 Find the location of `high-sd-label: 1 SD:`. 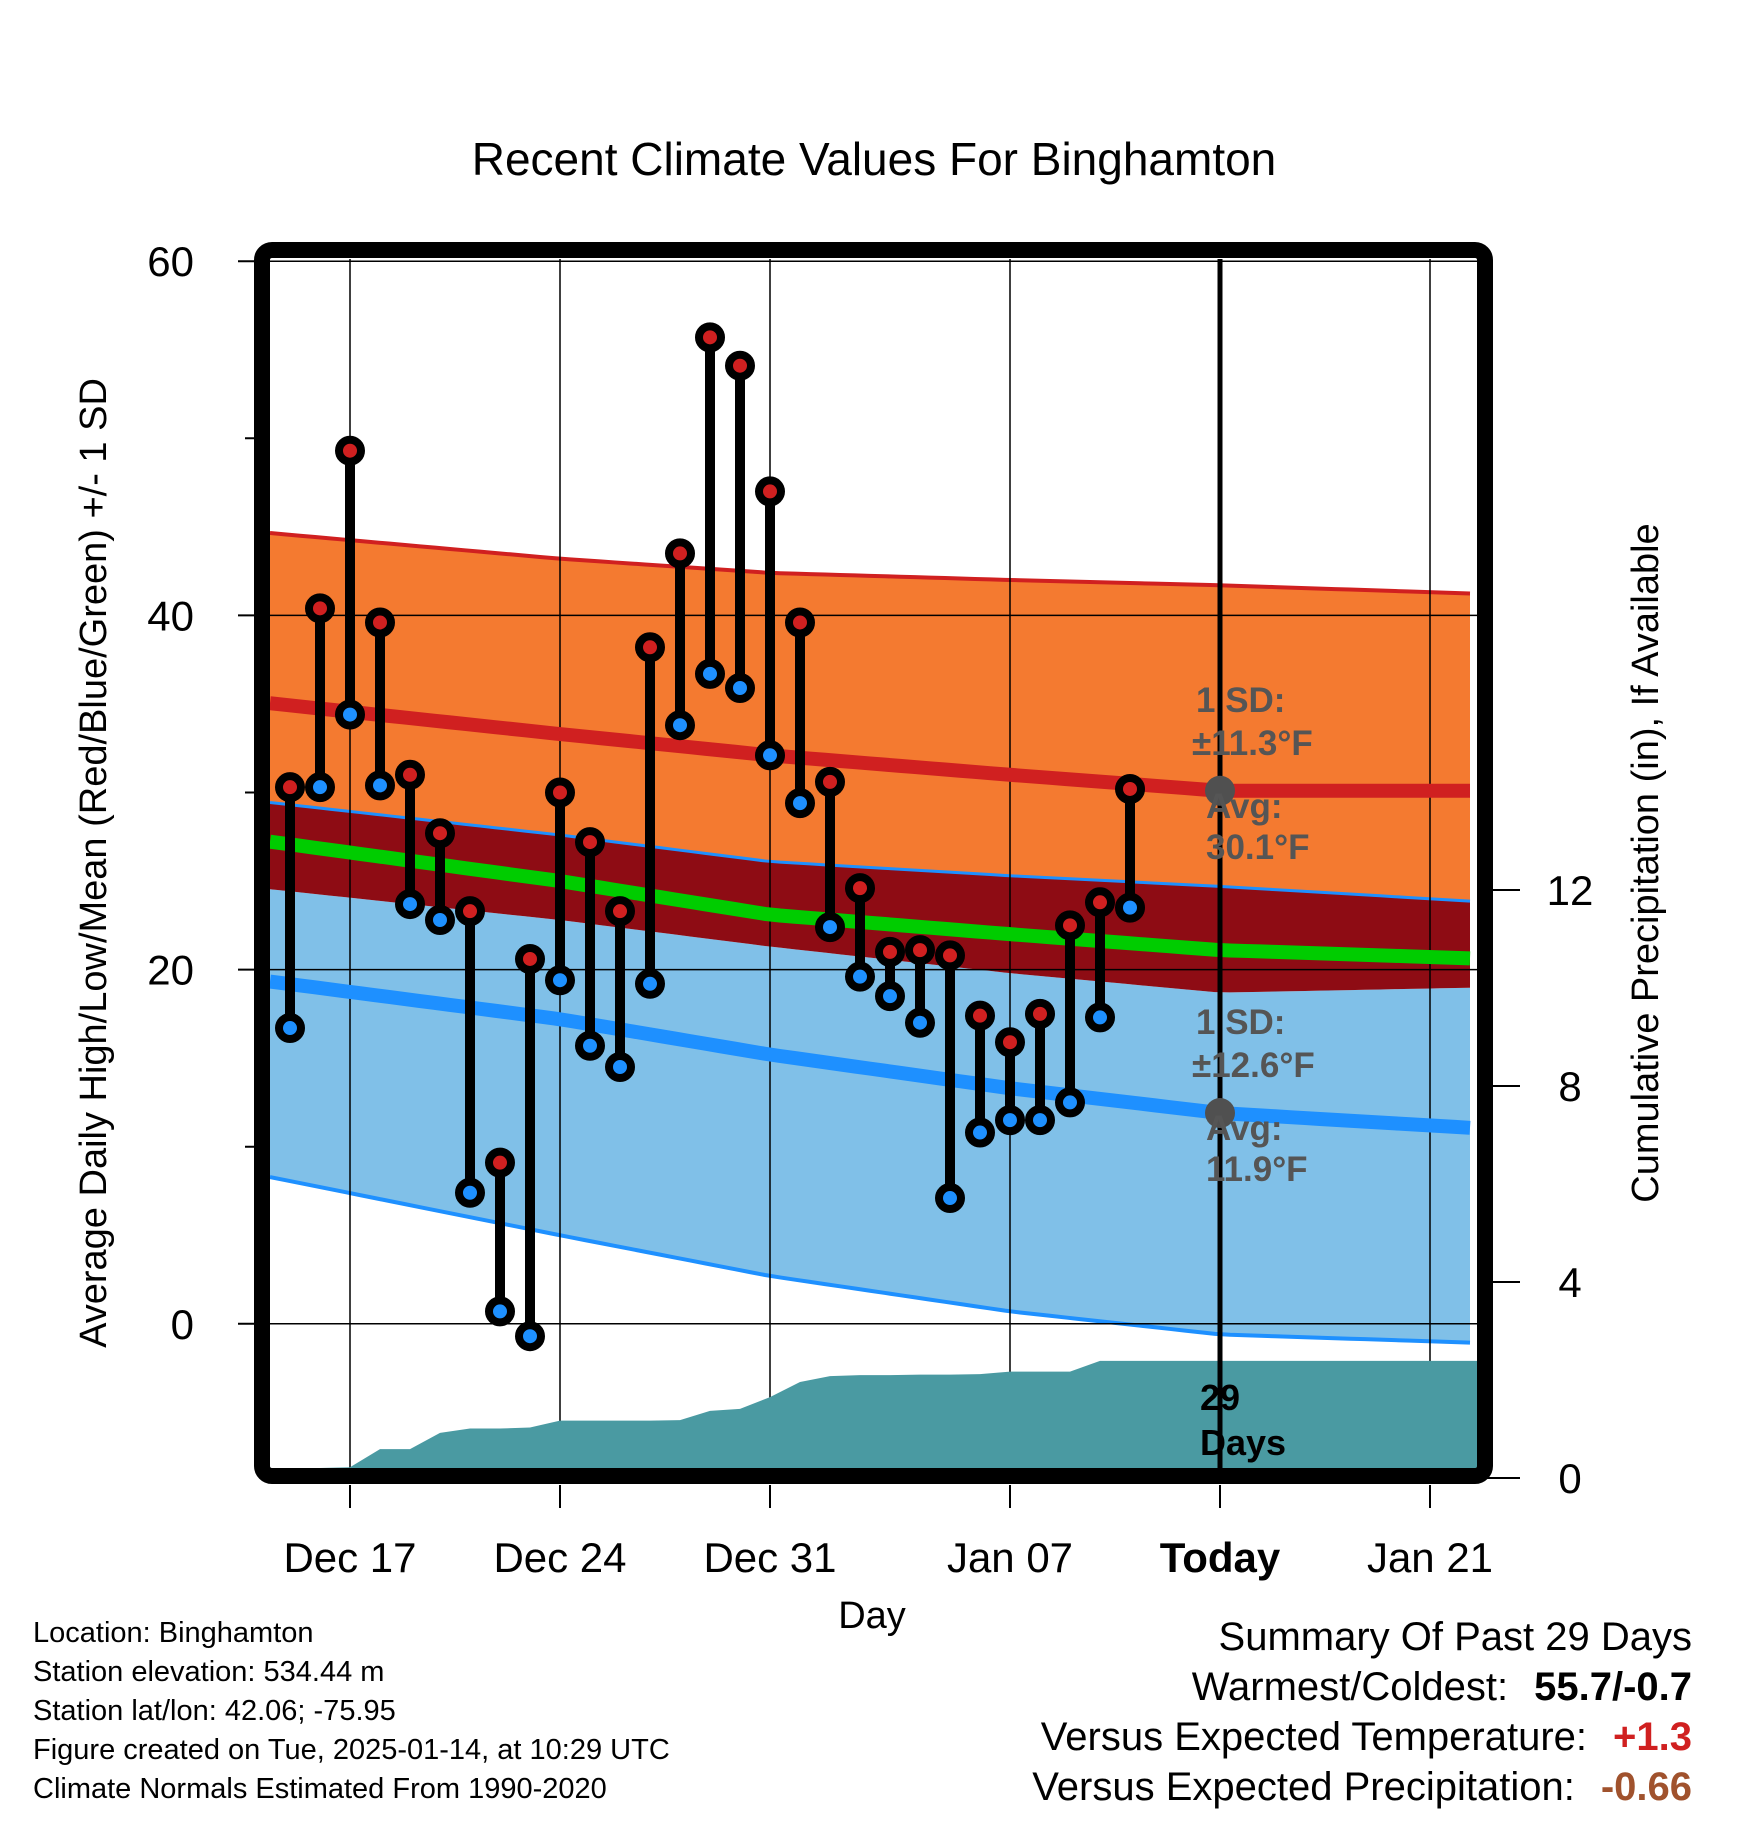

high-sd-label: 1 SD: is located at coordinates (1240, 700).